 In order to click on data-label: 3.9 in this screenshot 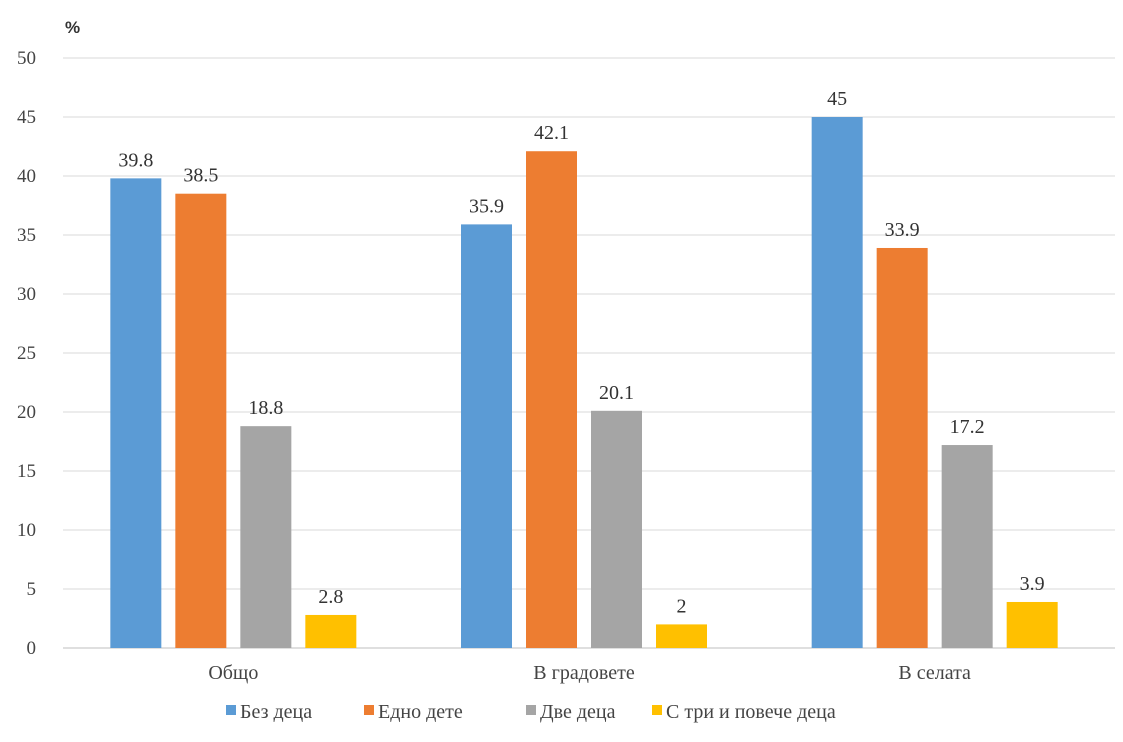, I will do `click(1032, 584)`.